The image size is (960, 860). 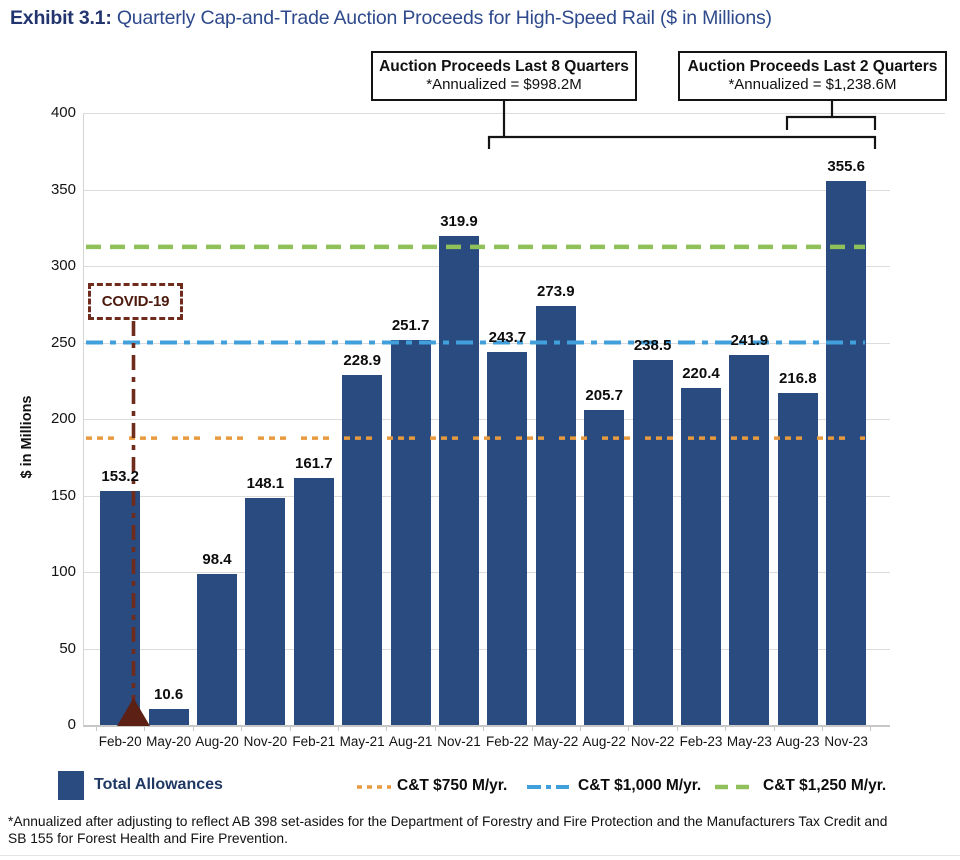 I want to click on annotation-2q-line2: *Annualized = $1,238.6M, so click(x=812, y=85).